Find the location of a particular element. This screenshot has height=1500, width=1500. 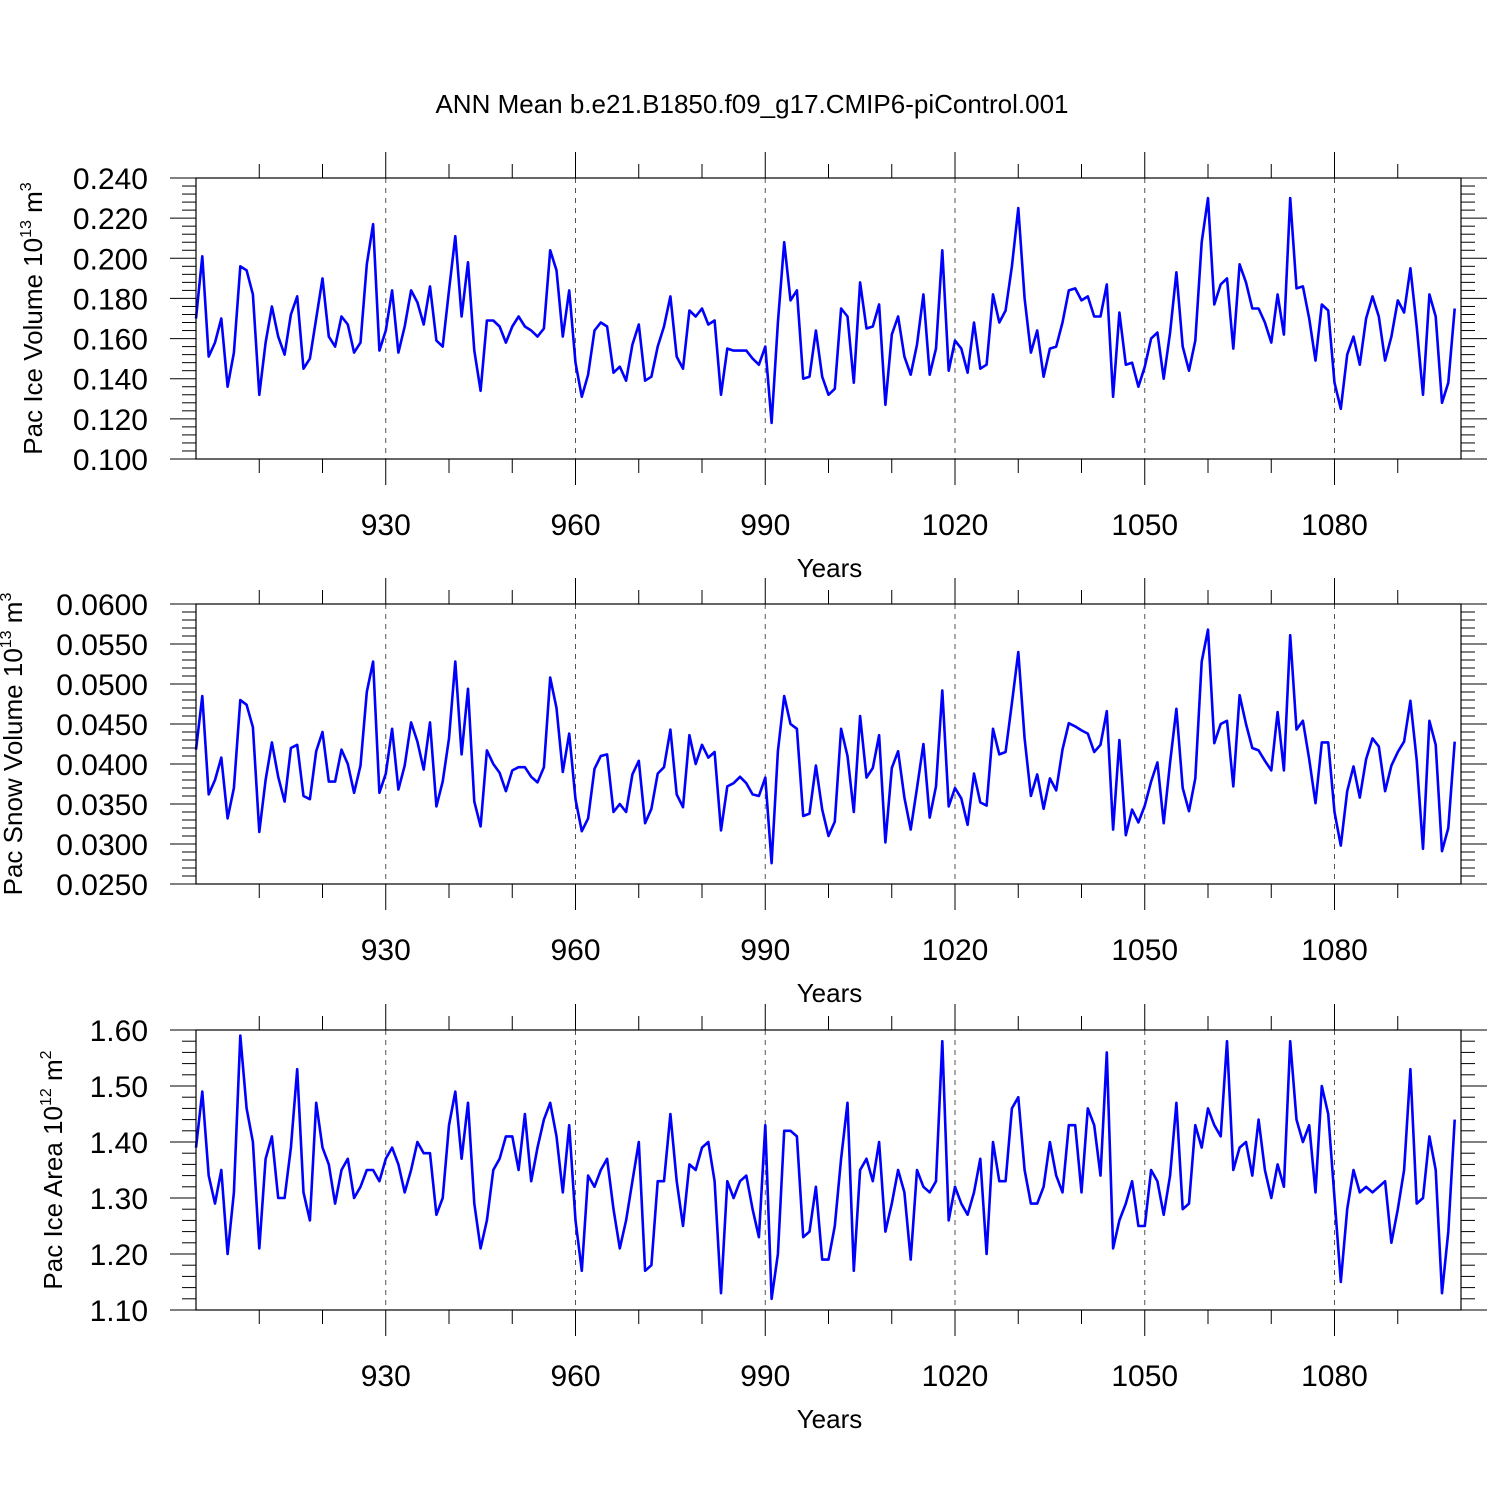

y-tick-label: 1.50 is located at coordinates (119, 1087).